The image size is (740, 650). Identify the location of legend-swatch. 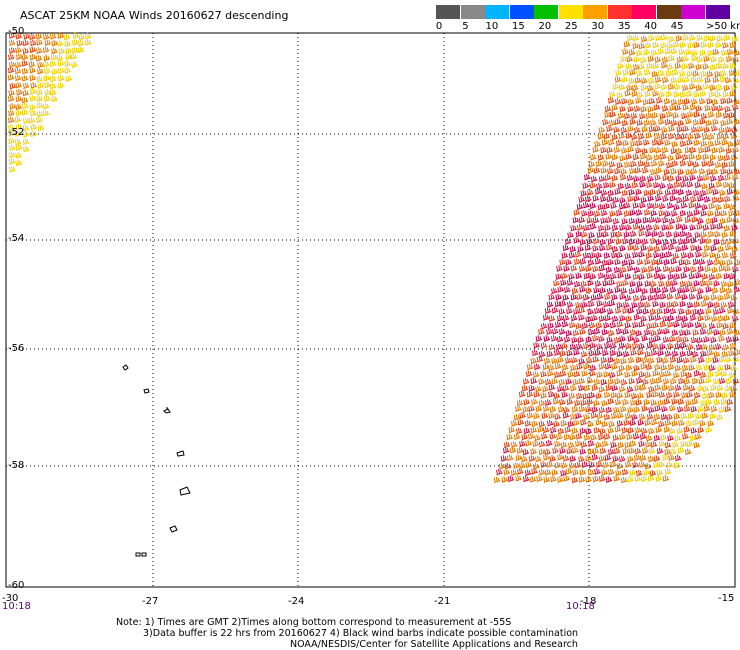
(497, 12).